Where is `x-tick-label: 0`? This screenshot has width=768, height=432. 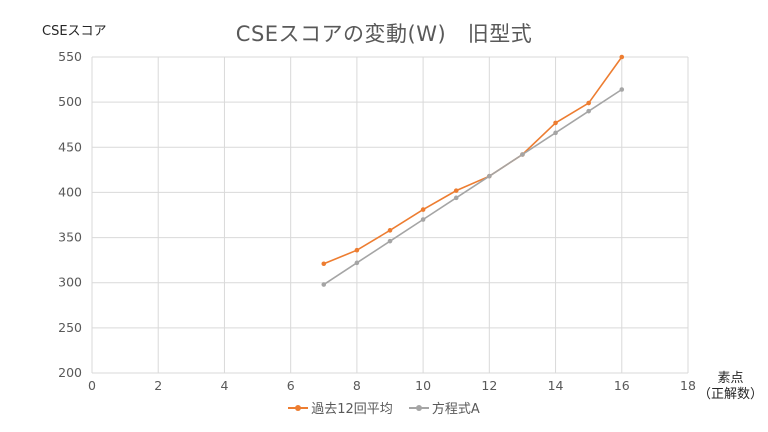
x-tick-label: 0 is located at coordinates (92, 385).